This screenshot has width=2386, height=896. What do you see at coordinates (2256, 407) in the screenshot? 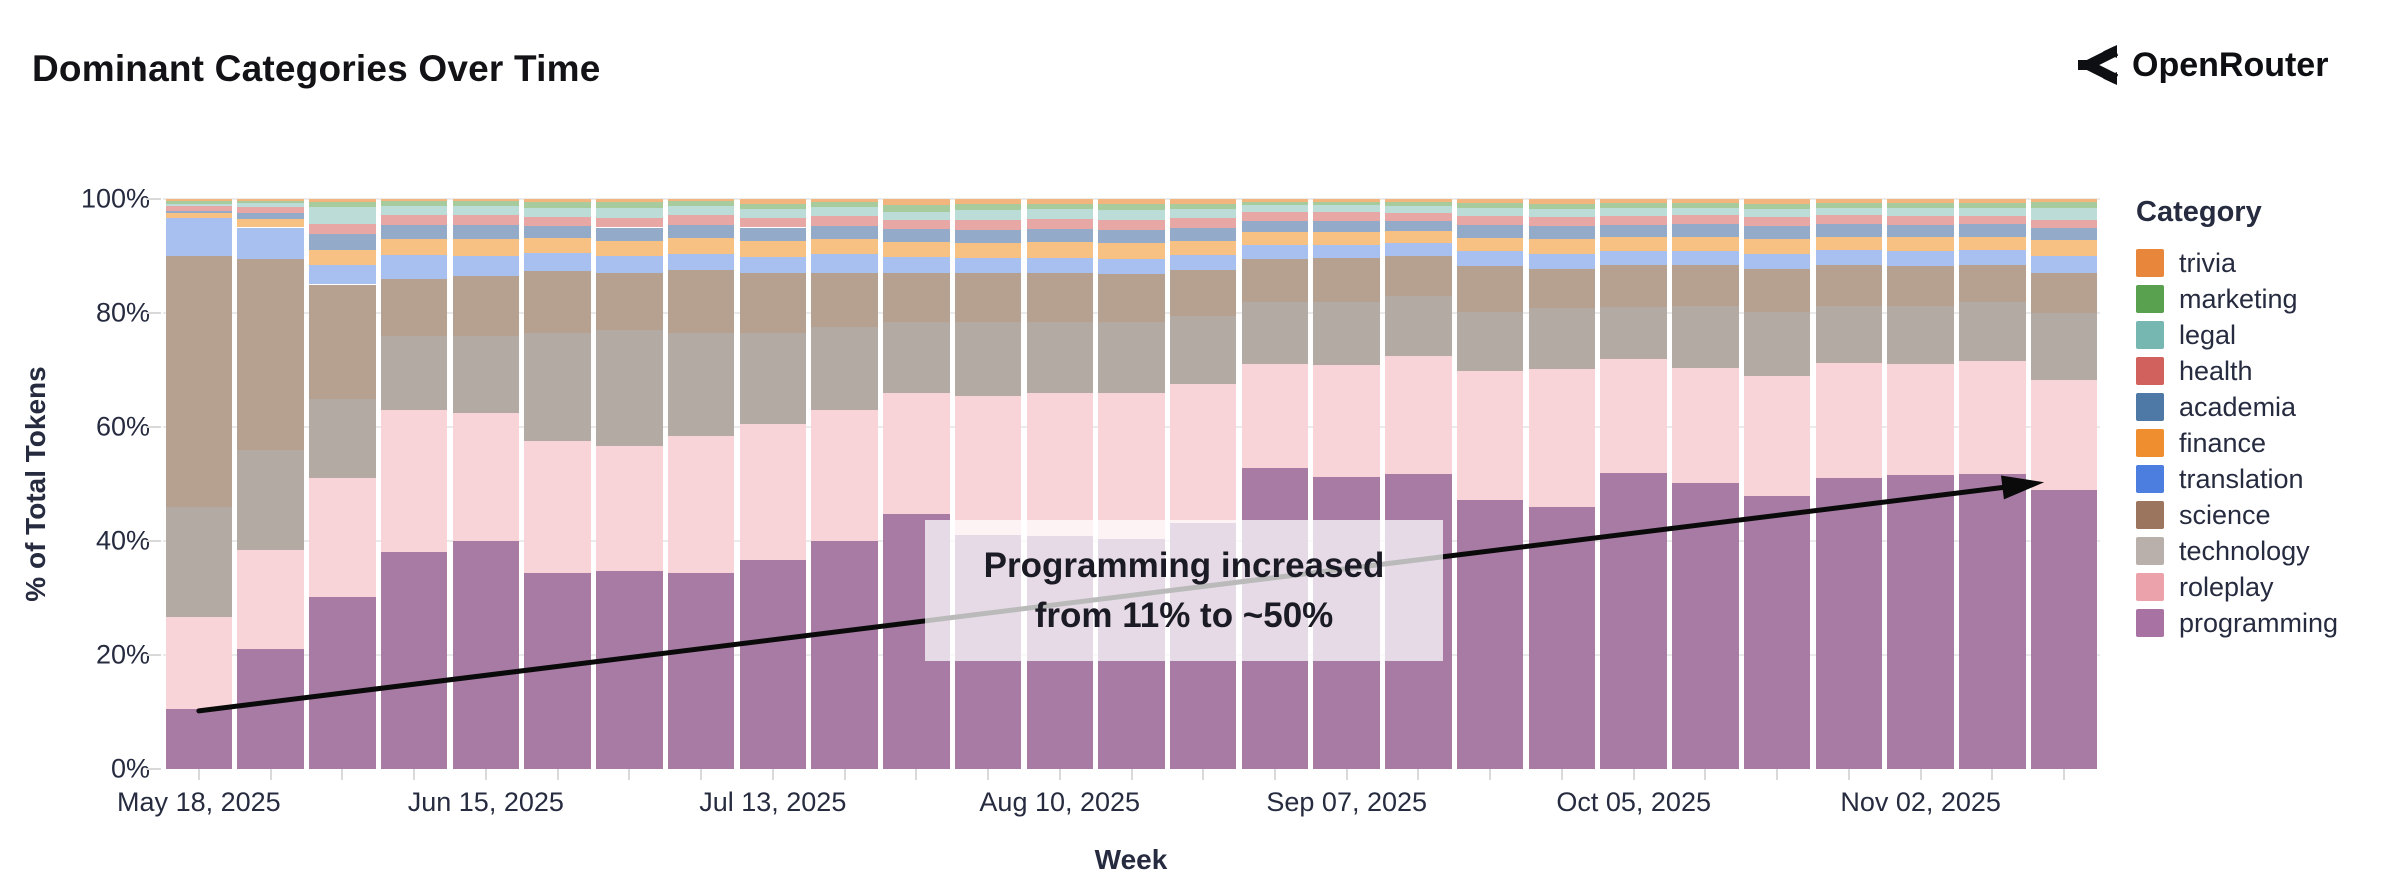
I see `legend-item-academia: academia` at bounding box center [2256, 407].